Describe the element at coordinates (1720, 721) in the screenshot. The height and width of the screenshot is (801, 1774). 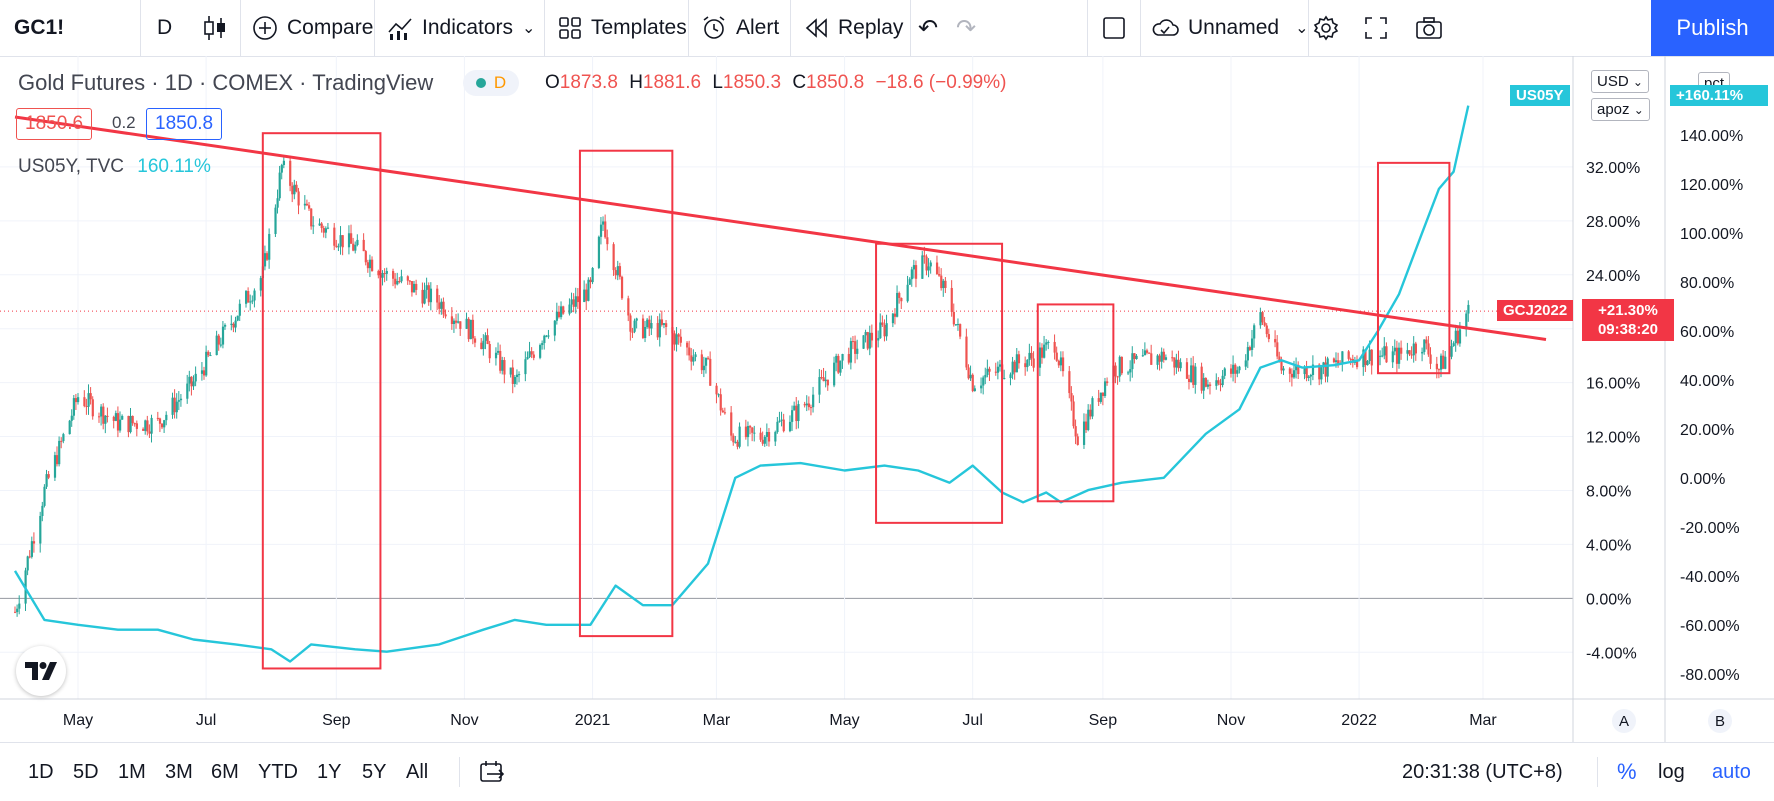
I see `right-axis-button: B` at that location.